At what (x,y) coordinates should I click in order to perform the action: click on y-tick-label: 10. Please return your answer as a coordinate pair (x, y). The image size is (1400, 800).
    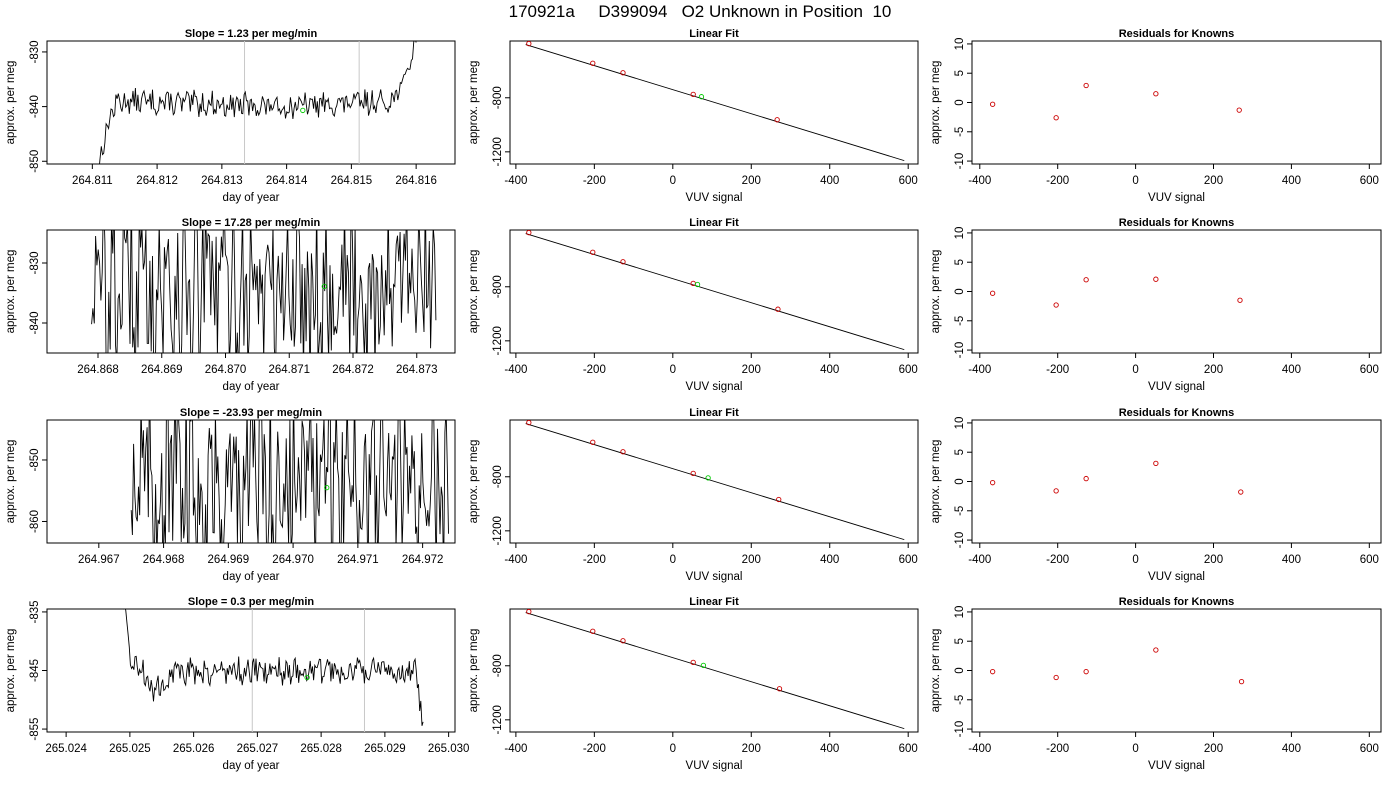
    Looking at the image, I should click on (960, 612).